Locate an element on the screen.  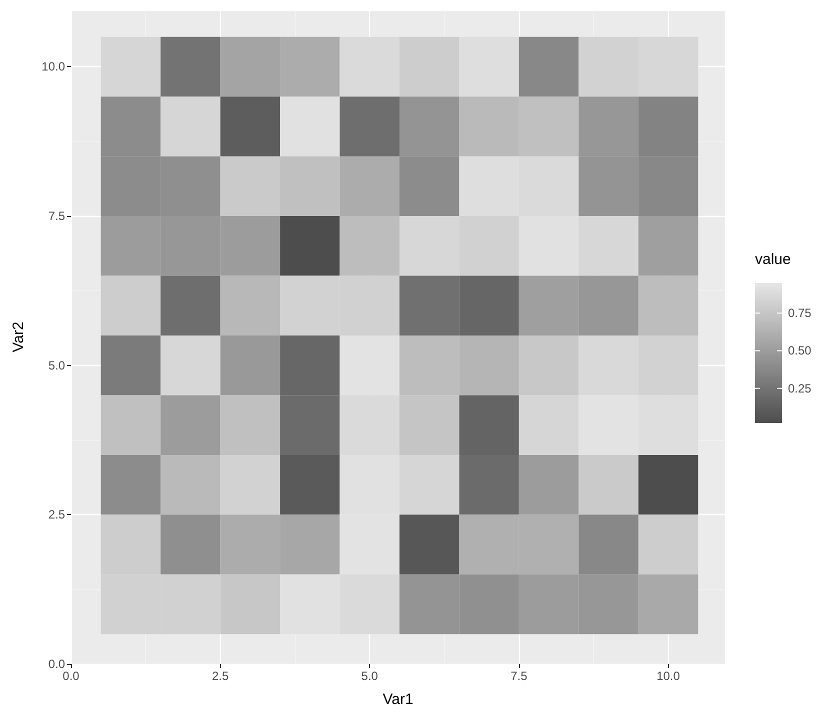
legend-title: value is located at coordinates (773, 259).